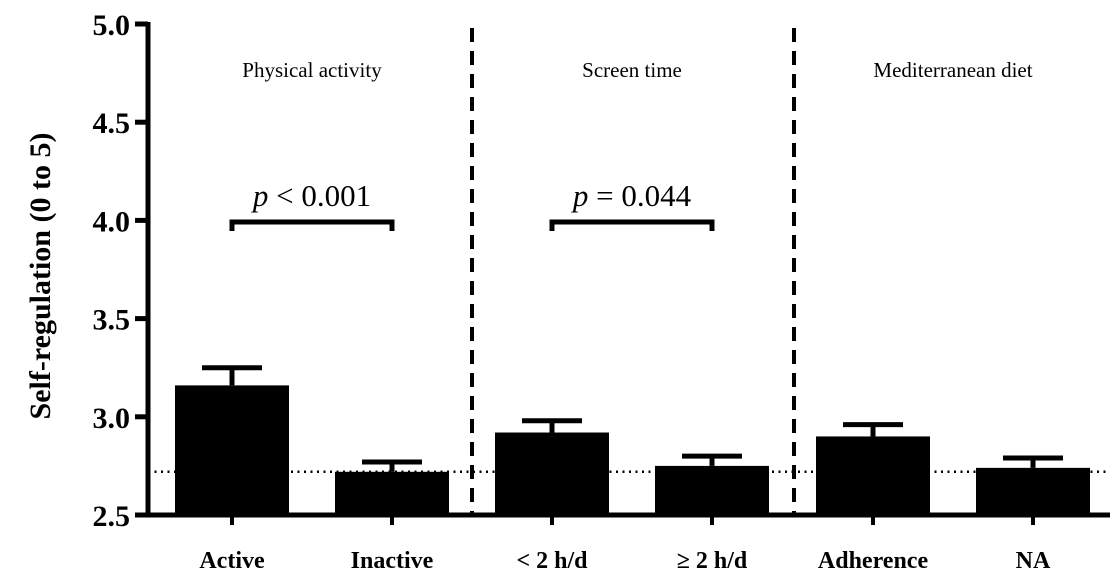 The image size is (1110, 575). Describe the element at coordinates (631, 195) in the screenshot. I see `p-value-label: p = 0.044` at that location.